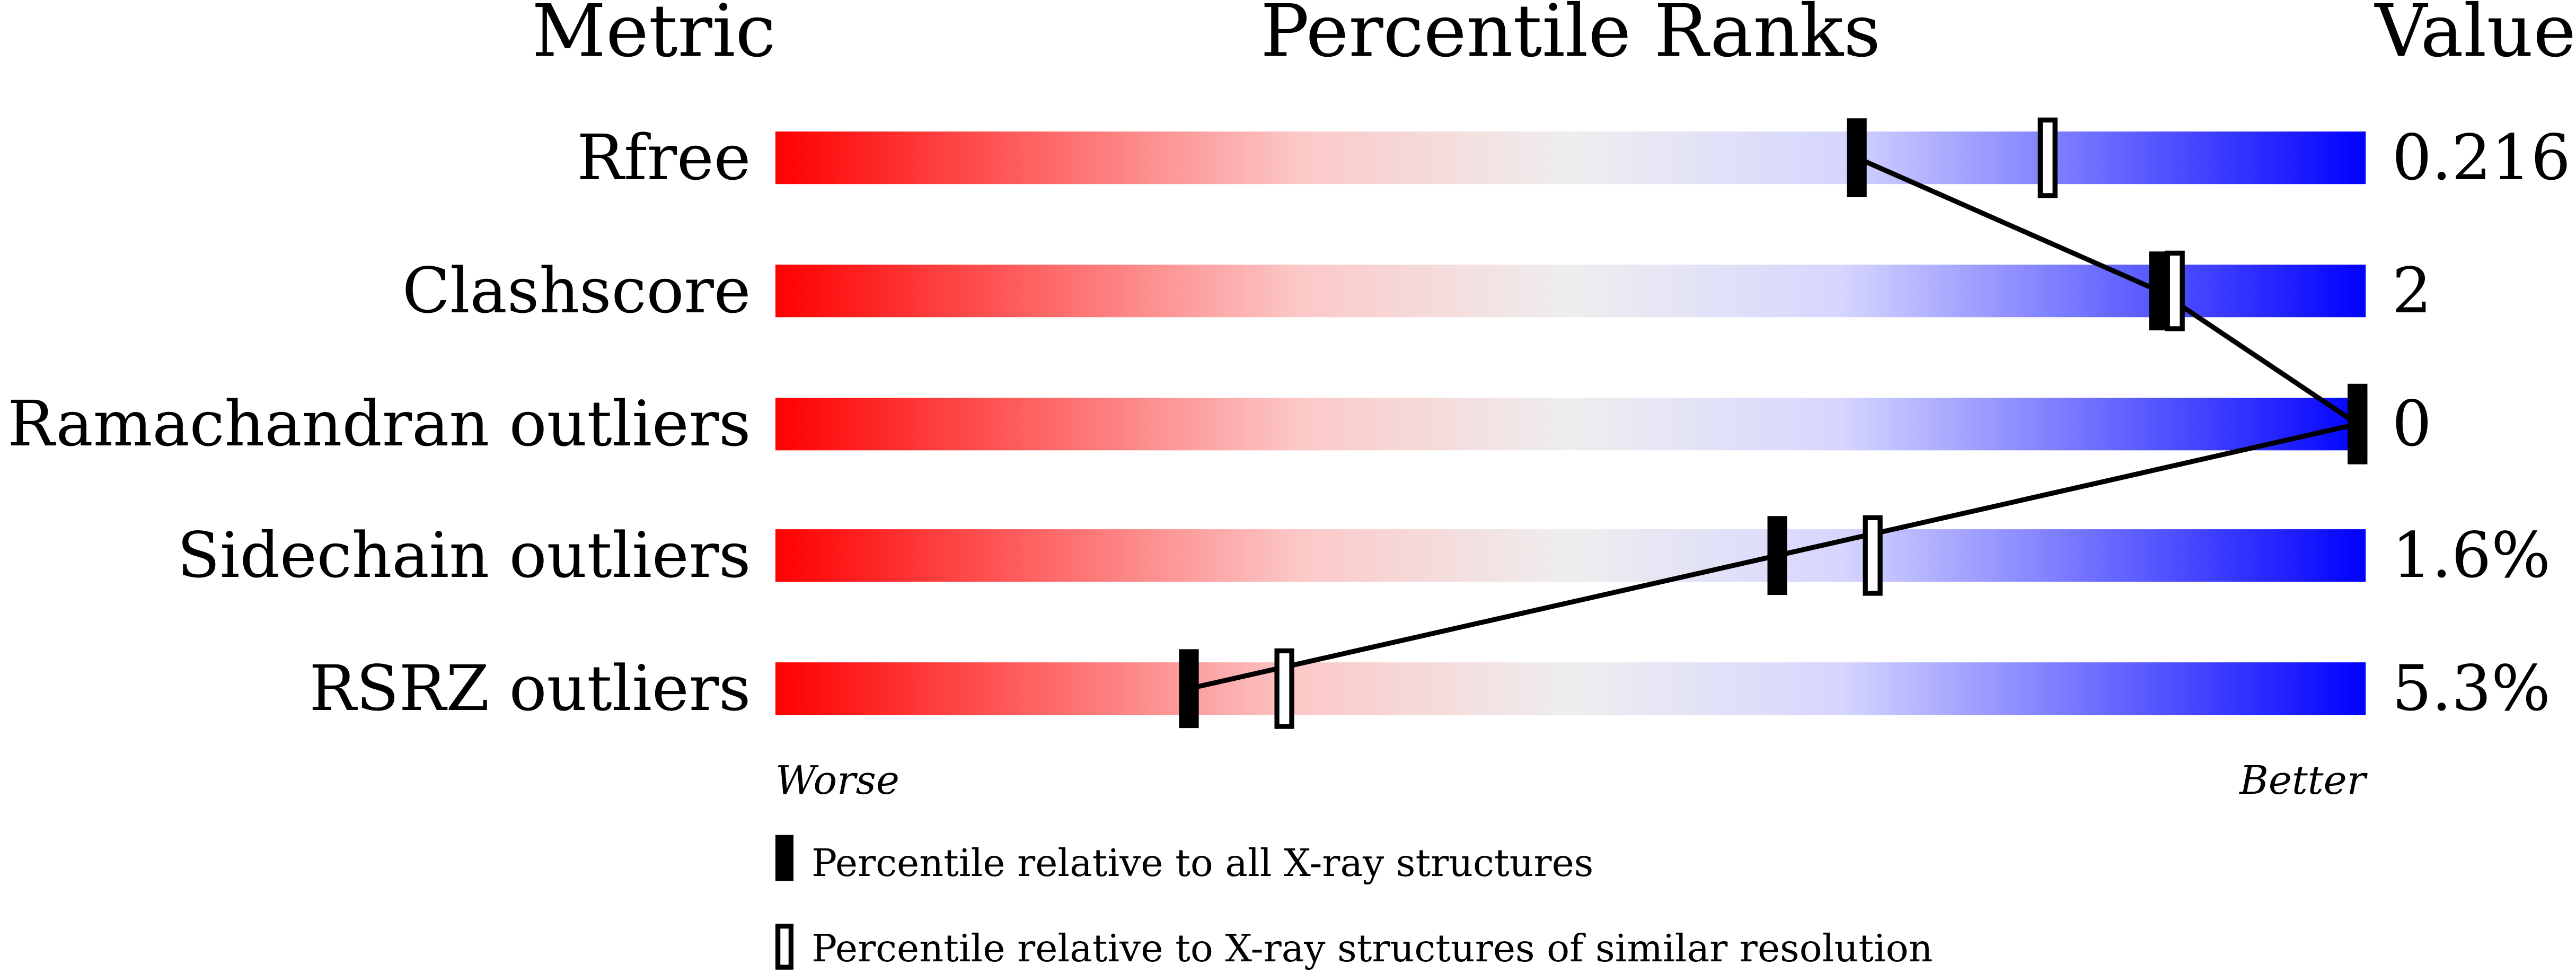 The width and height of the screenshot is (2576, 973). I want to click on legend-open-marker, so click(784, 946).